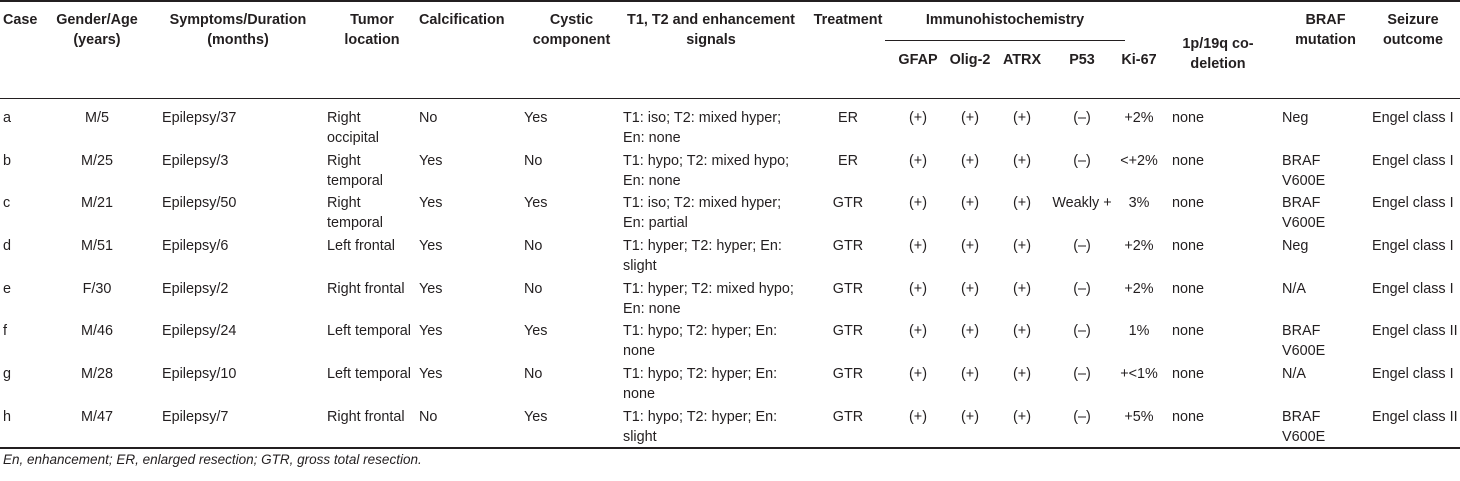  I want to click on header-p53: P53, so click(1082, 60).